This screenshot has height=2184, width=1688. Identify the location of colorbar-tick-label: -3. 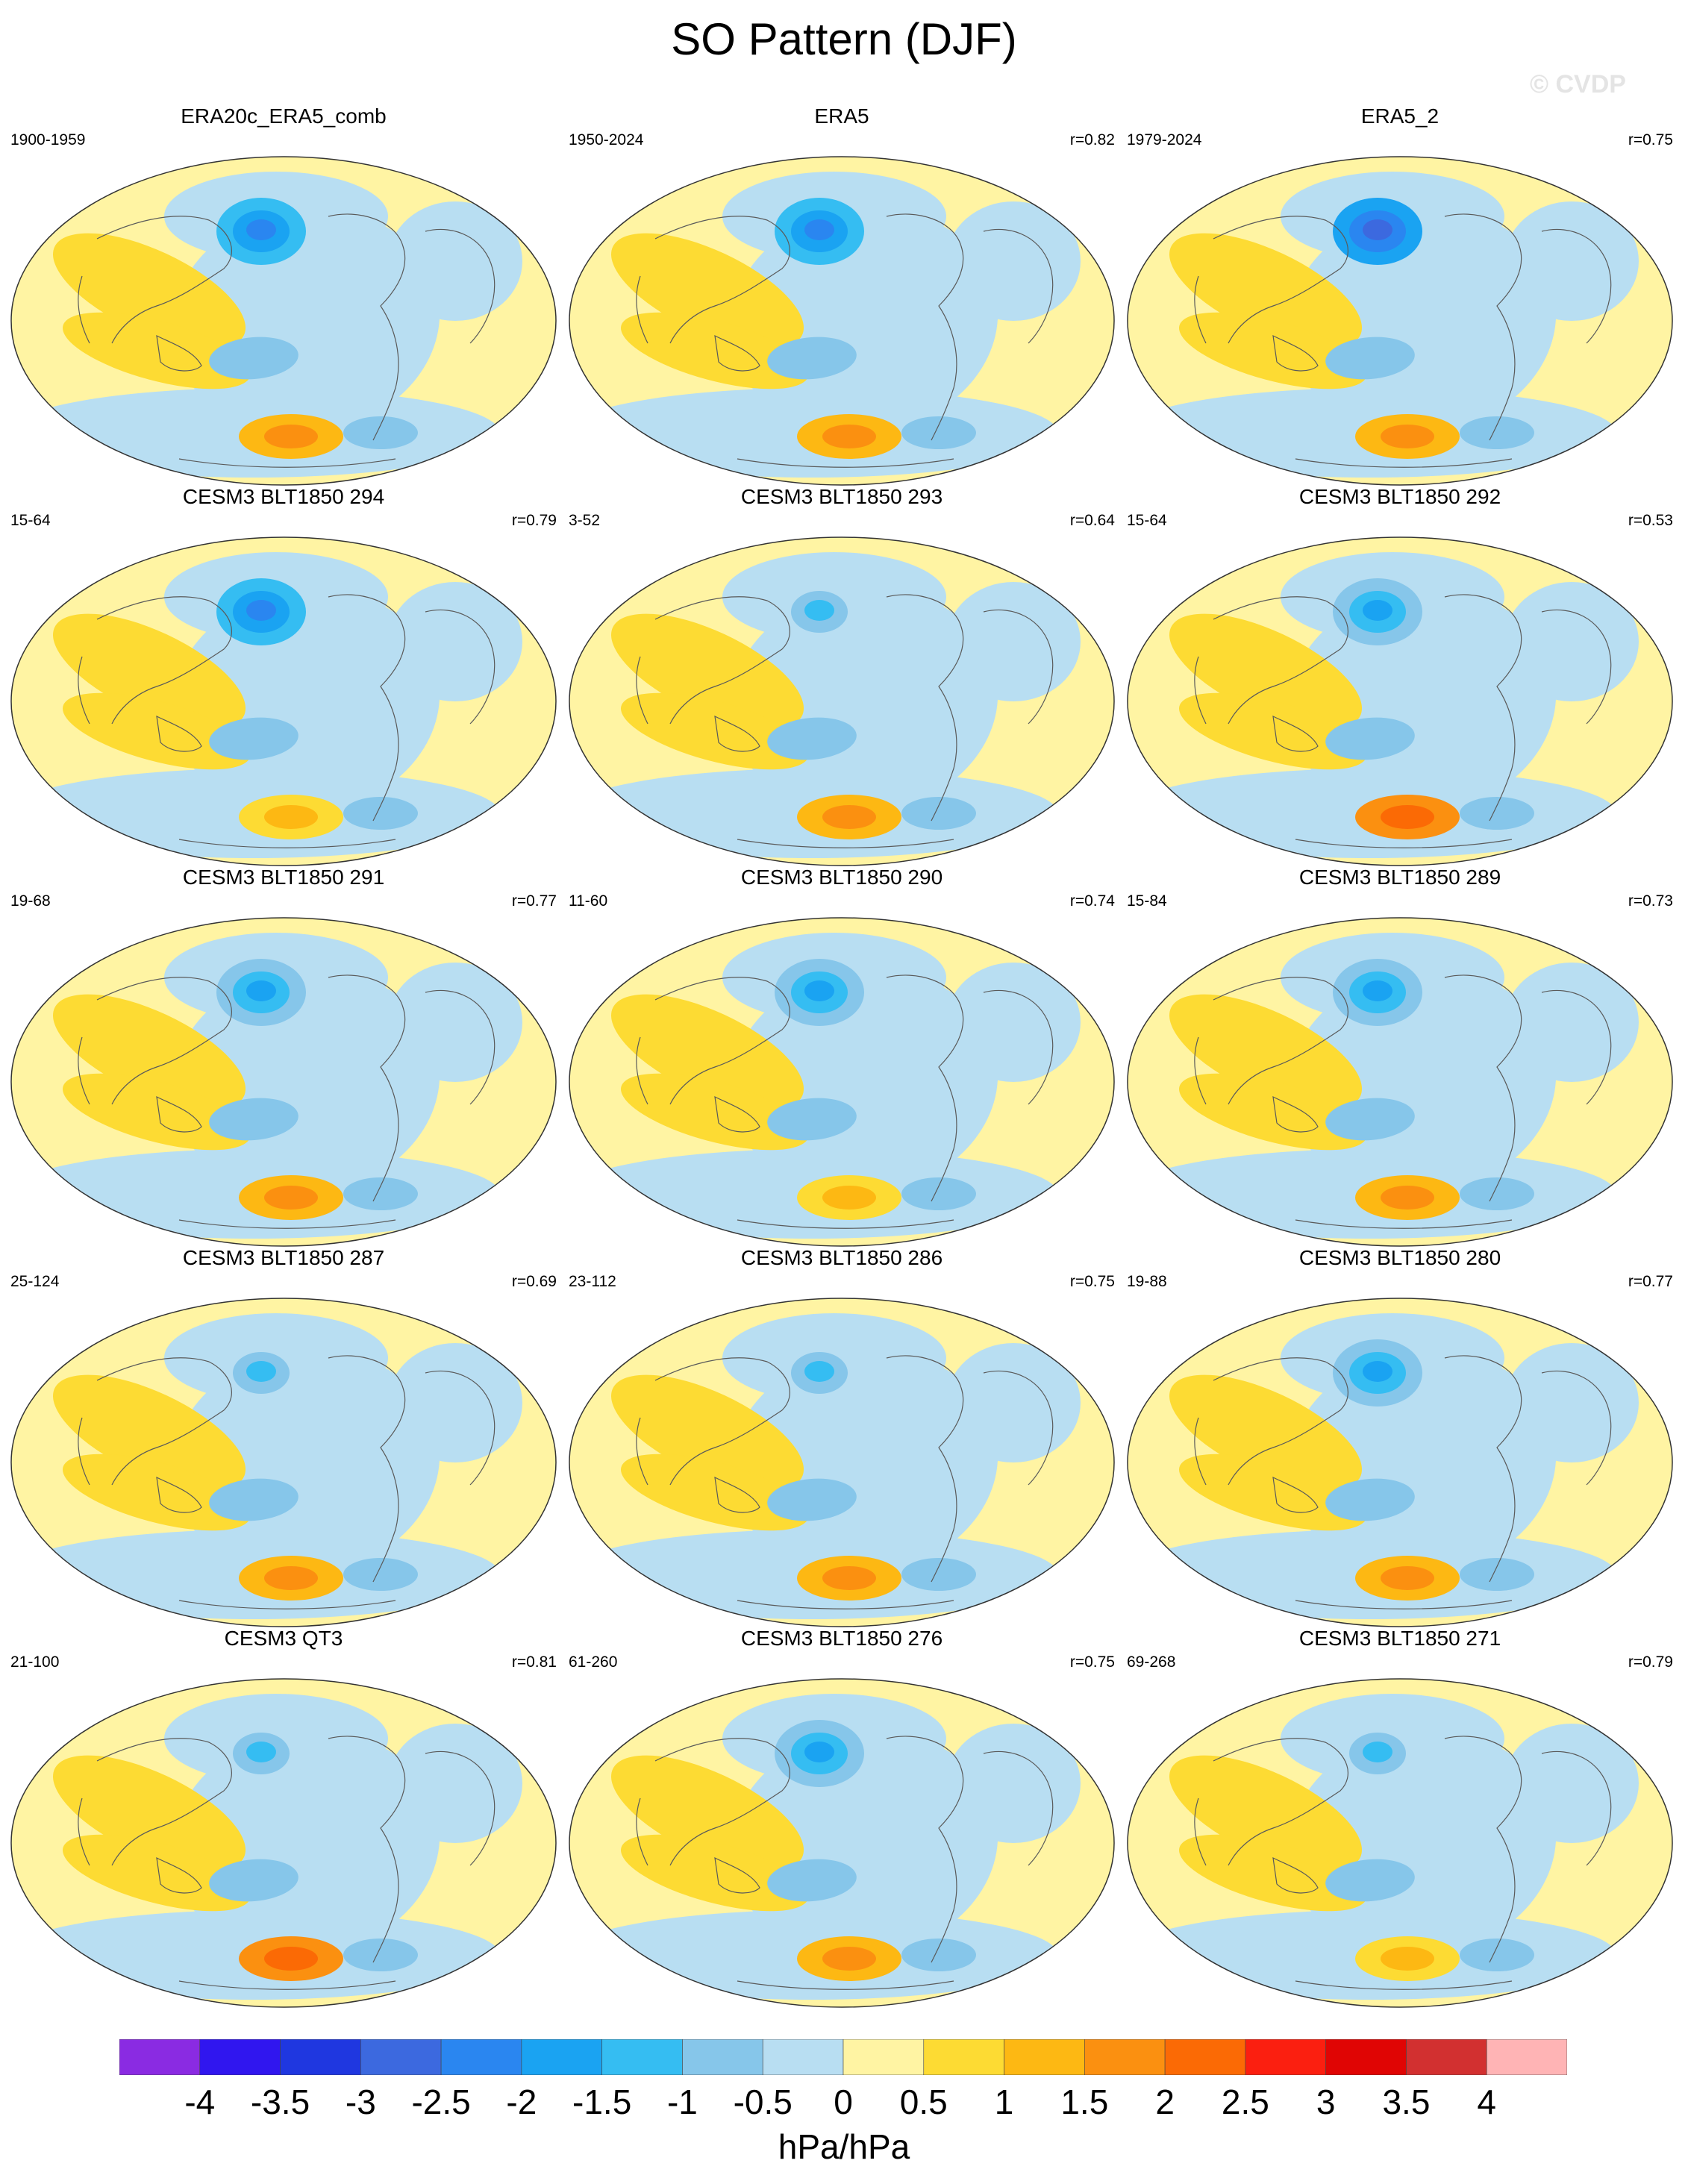
(360, 2102).